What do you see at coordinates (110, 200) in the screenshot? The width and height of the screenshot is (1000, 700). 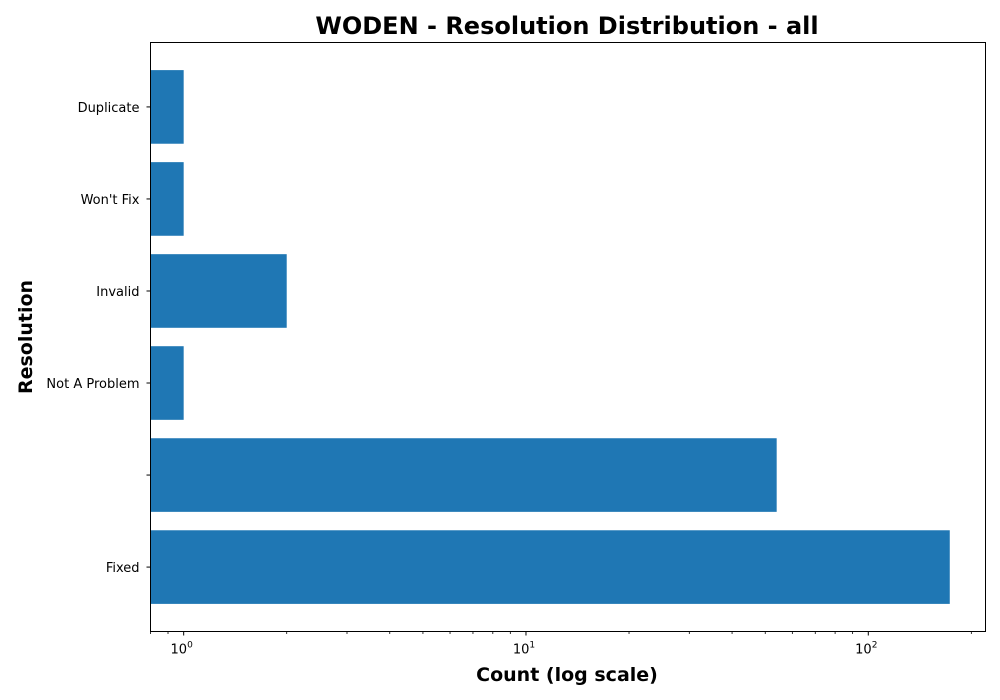 I see `y-tick-label: Won't Fix` at bounding box center [110, 200].